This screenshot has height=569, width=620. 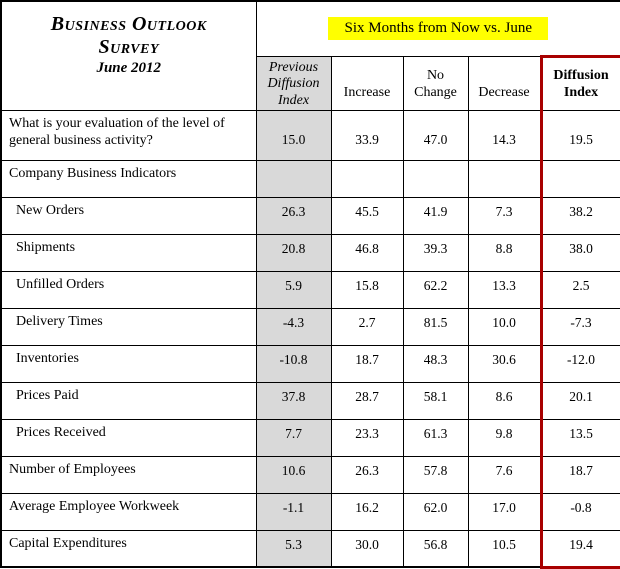 What do you see at coordinates (128, 400) in the screenshot?
I see `row-label: Prices Paid` at bounding box center [128, 400].